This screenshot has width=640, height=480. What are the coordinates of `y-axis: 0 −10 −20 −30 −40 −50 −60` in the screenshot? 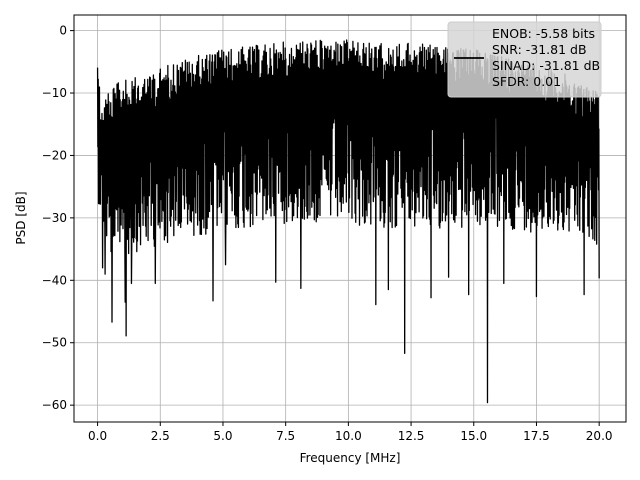 It's located at (58, 218).